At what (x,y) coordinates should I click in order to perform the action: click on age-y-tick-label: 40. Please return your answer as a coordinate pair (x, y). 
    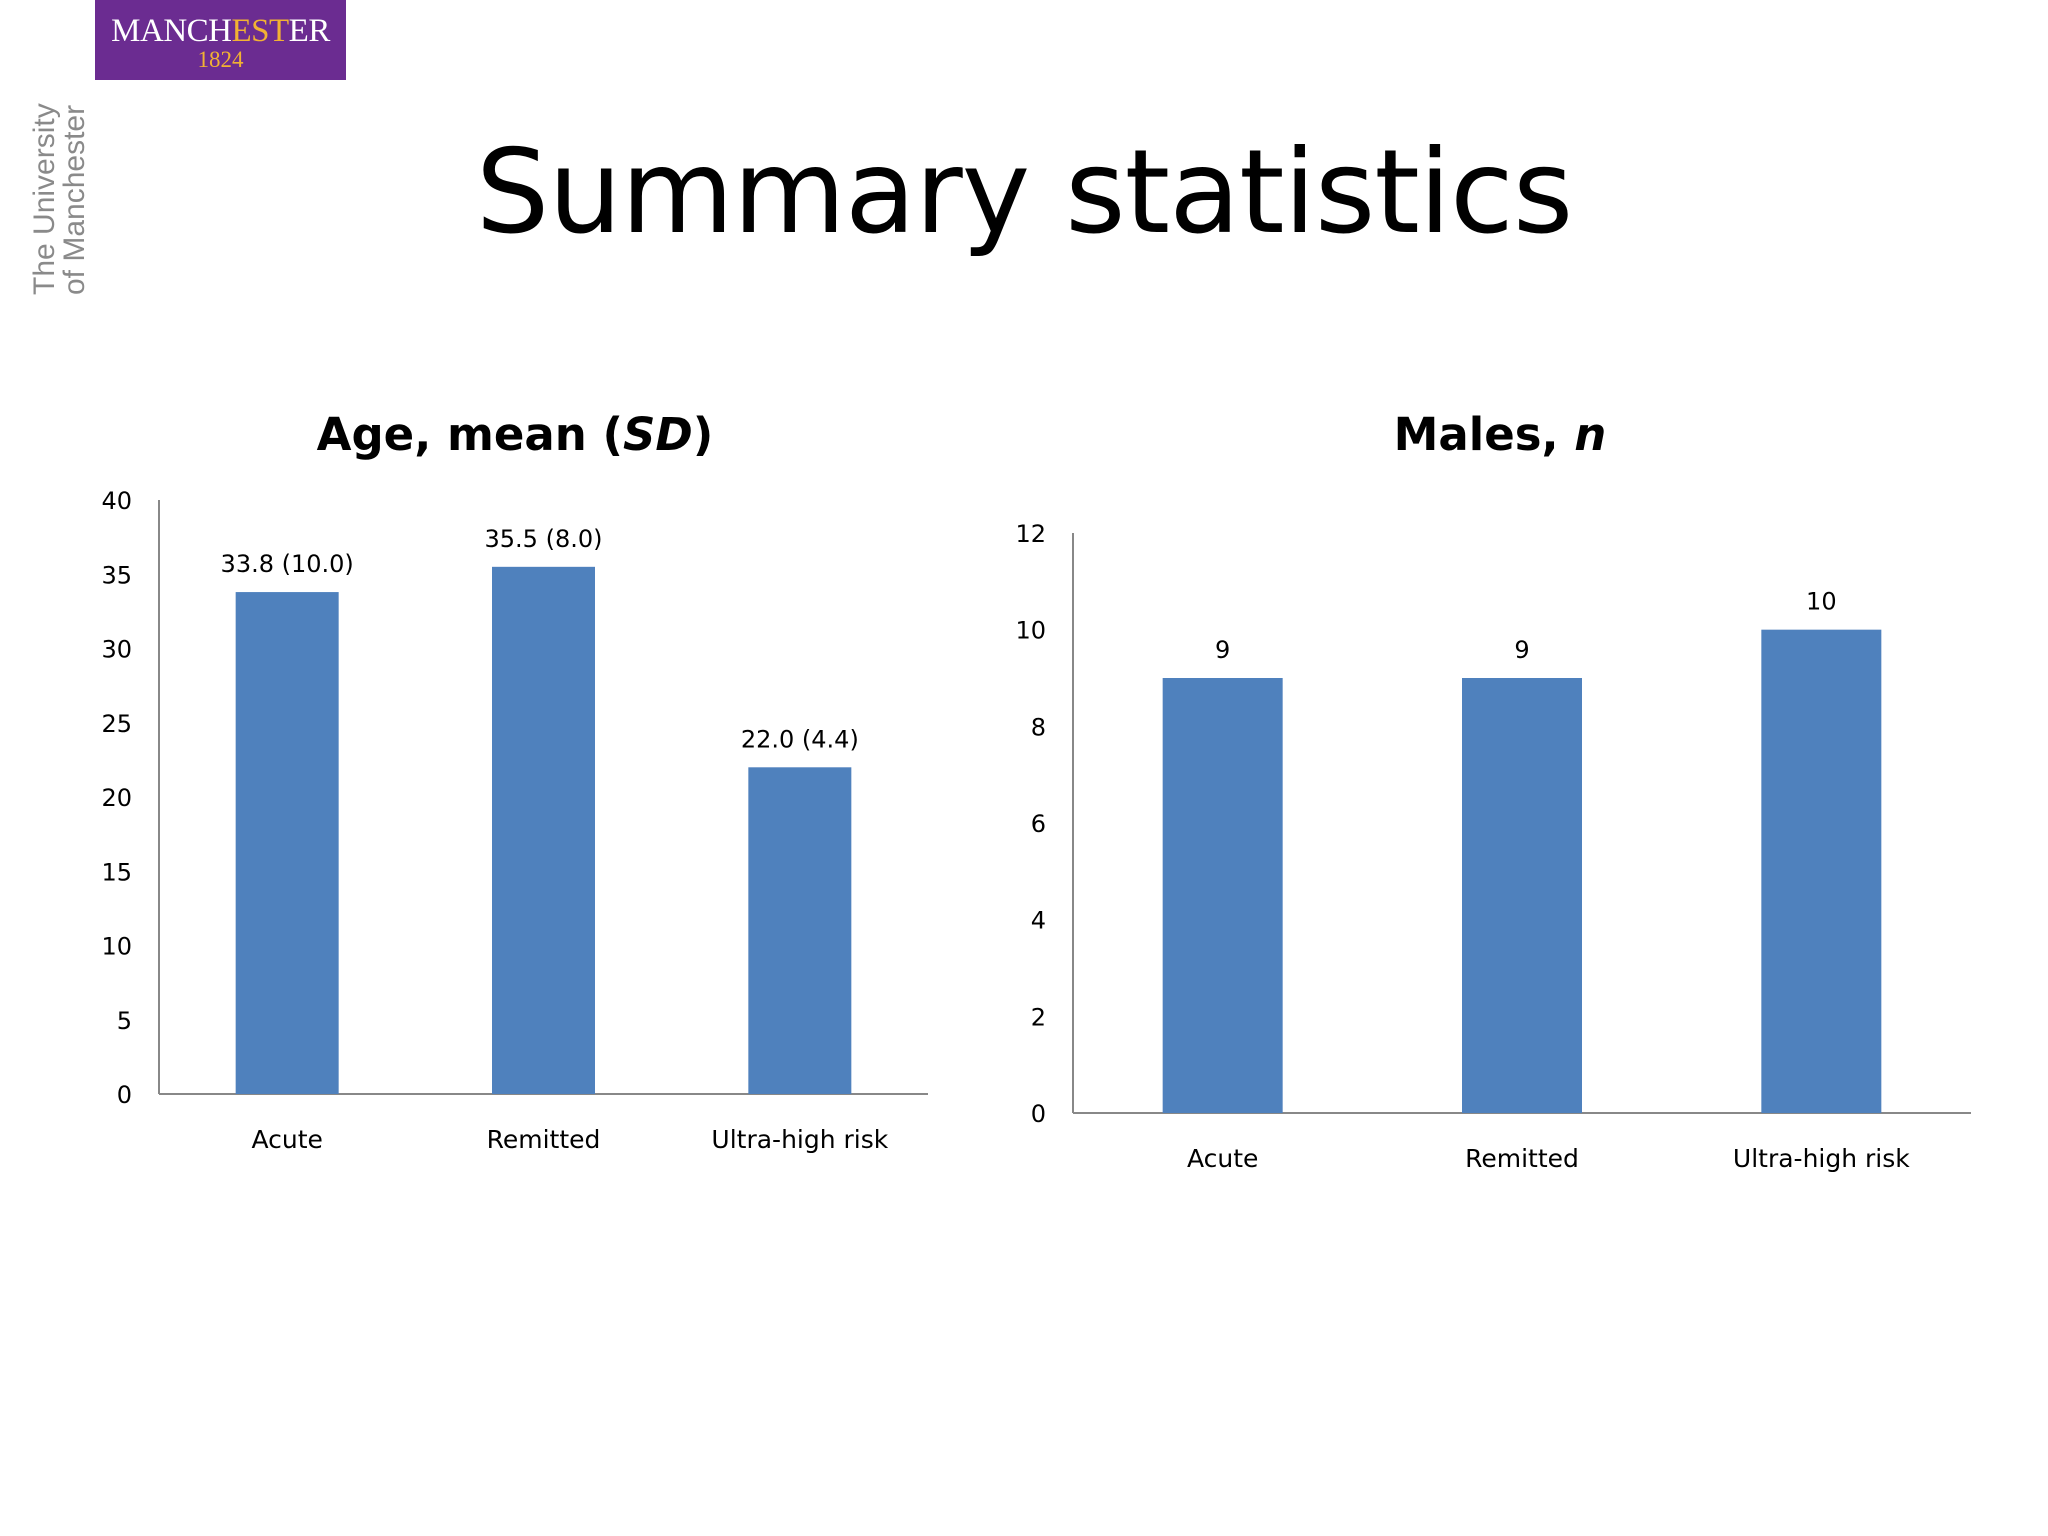
    Looking at the image, I should click on (116, 501).